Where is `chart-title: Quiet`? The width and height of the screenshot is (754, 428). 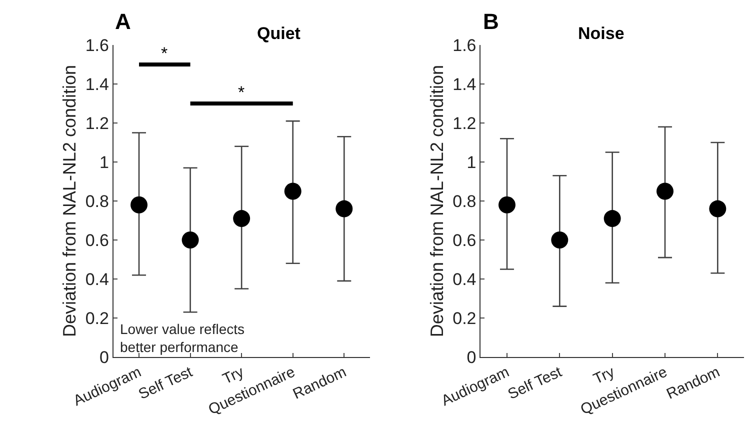
chart-title: Quiet is located at coordinates (279, 33).